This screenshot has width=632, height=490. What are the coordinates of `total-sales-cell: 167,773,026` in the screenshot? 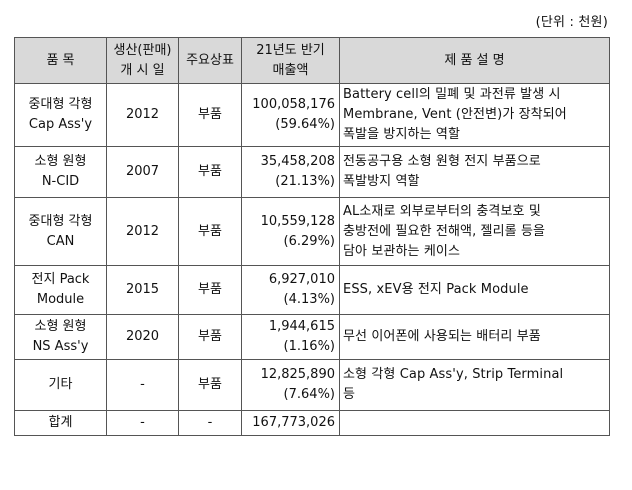 It's located at (290, 423).